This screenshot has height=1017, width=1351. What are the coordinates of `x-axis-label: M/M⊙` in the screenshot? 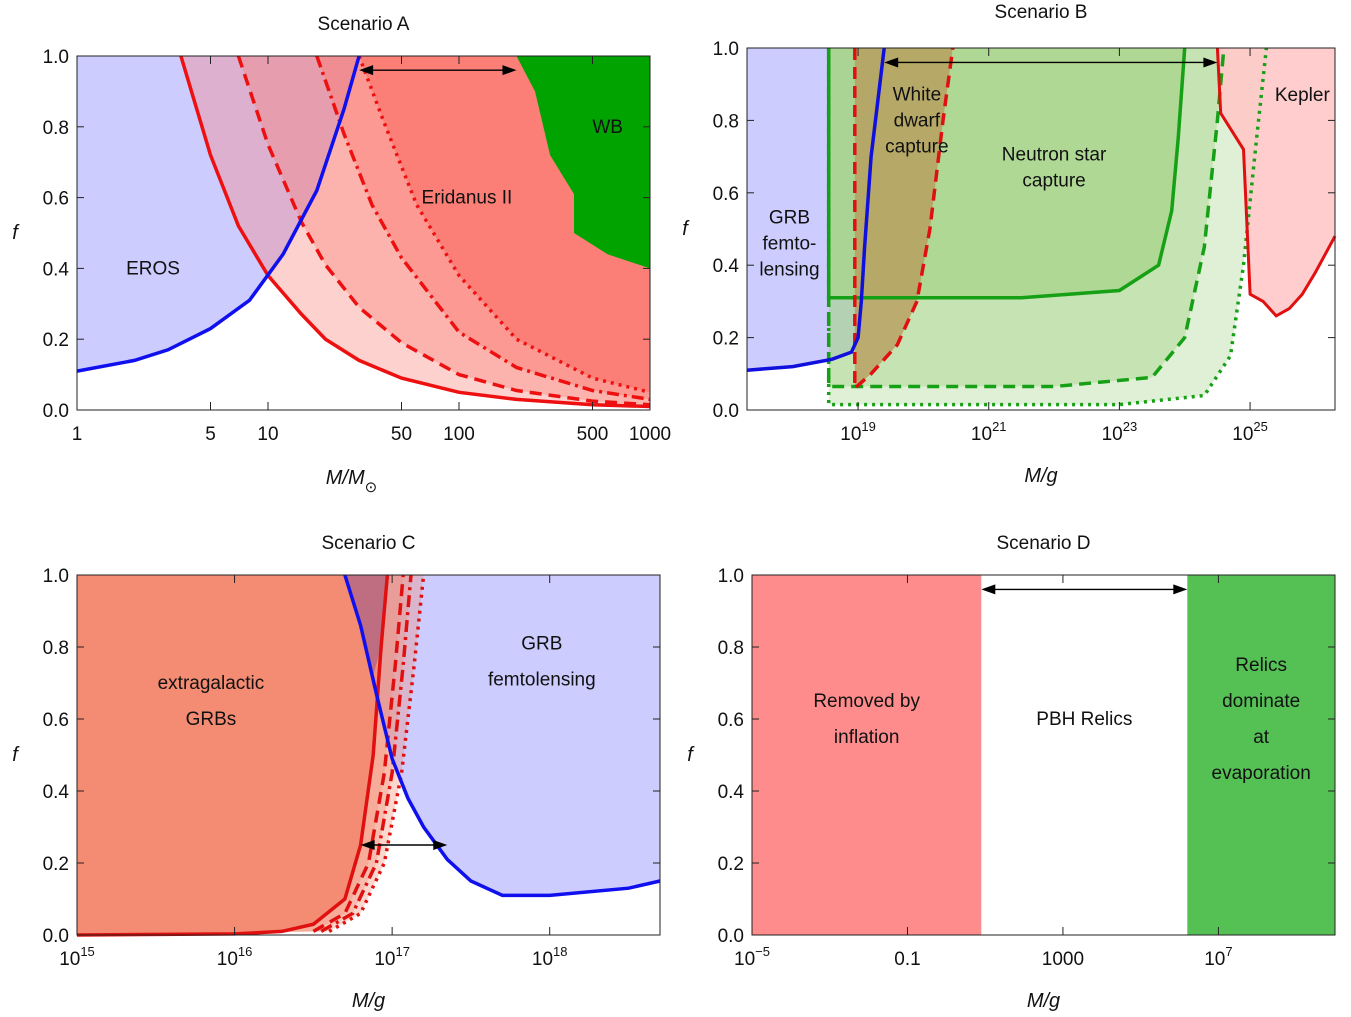 It's located at (351, 481).